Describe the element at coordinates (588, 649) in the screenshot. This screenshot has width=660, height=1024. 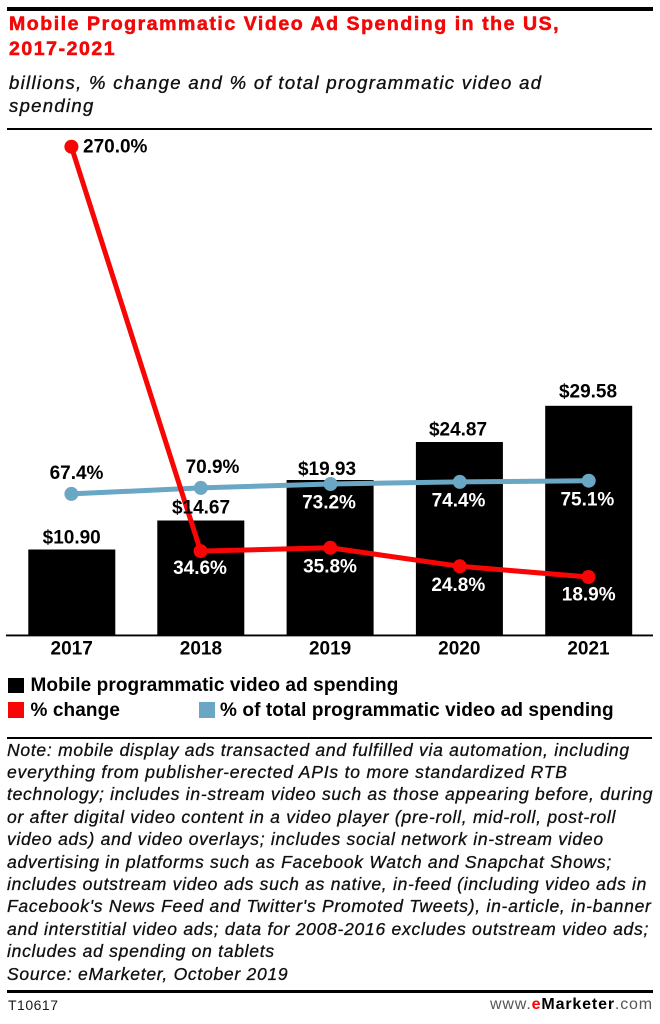
I see `svg-text: 2021` at that location.